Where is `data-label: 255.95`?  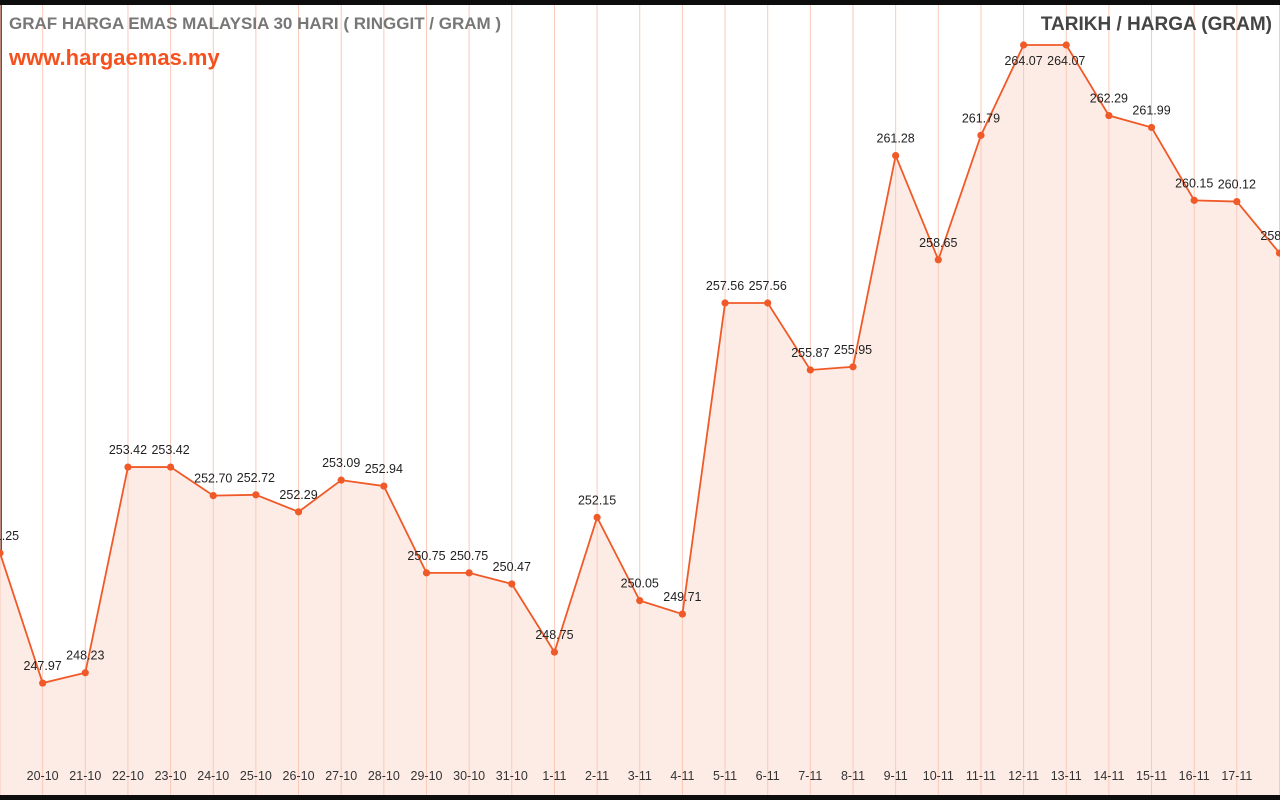
data-label: 255.95 is located at coordinates (853, 350).